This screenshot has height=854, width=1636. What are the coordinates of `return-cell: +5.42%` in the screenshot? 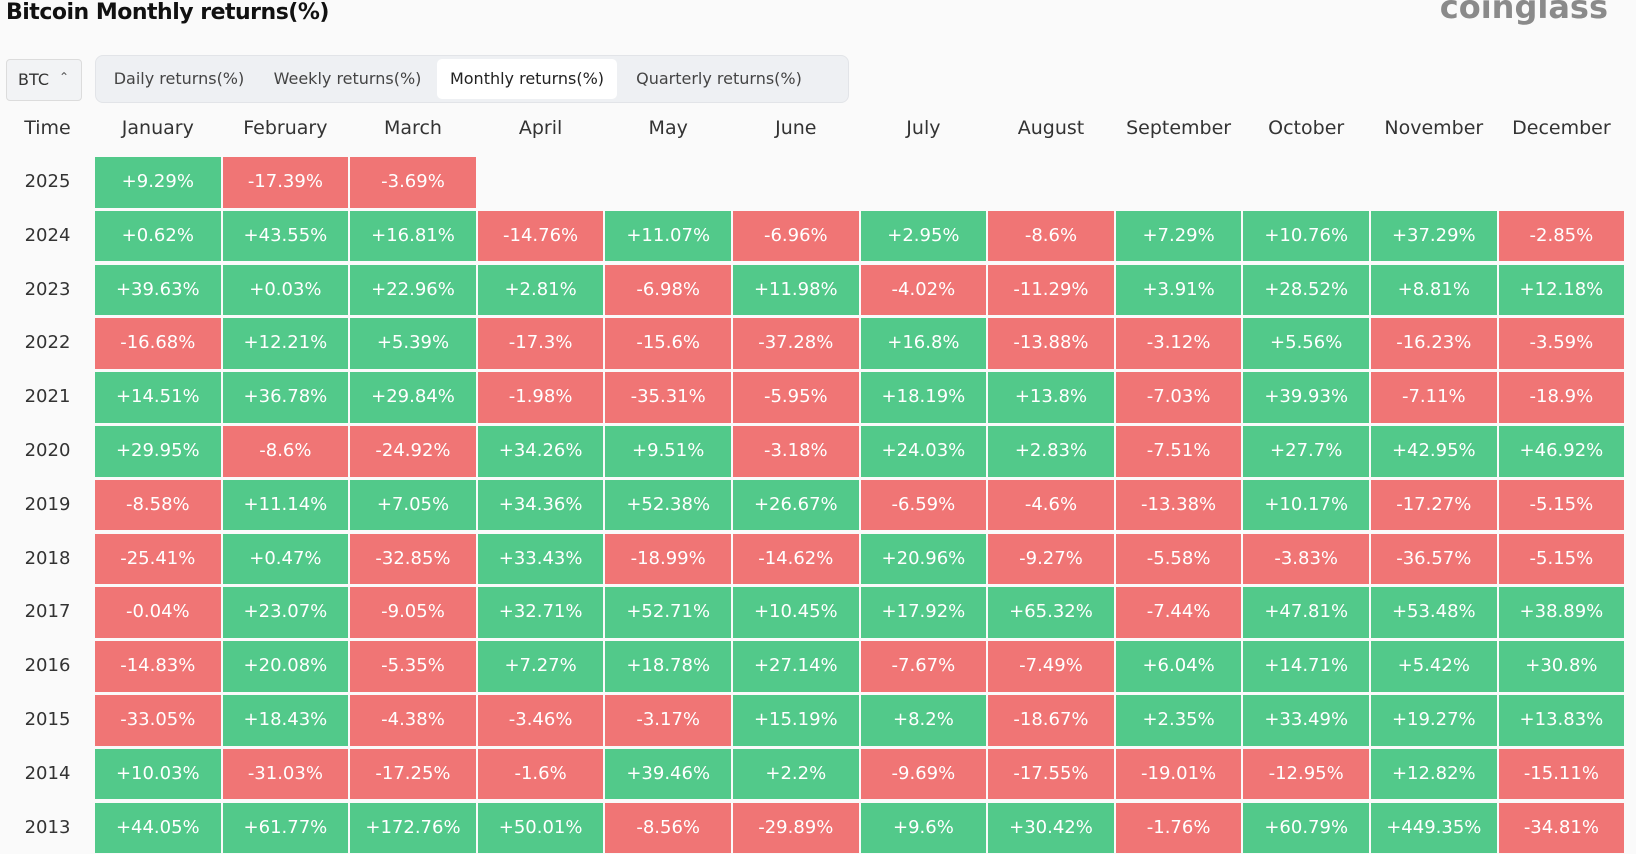 It's located at (1434, 666).